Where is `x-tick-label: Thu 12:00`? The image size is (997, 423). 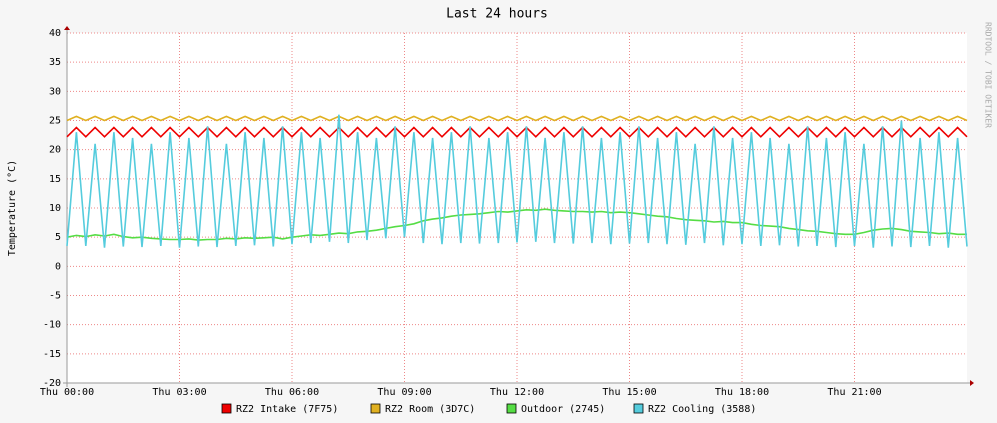 x-tick-label: Thu 12:00 is located at coordinates (517, 392).